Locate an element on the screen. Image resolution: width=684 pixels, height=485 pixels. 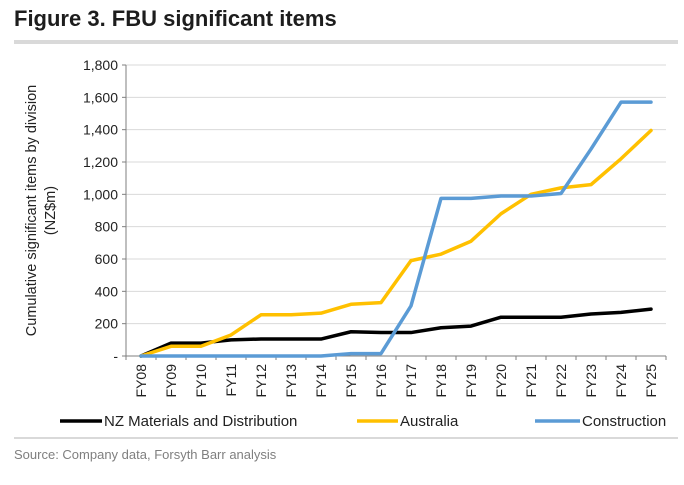
y-tick-label: 1,400 is located at coordinates (100, 130).